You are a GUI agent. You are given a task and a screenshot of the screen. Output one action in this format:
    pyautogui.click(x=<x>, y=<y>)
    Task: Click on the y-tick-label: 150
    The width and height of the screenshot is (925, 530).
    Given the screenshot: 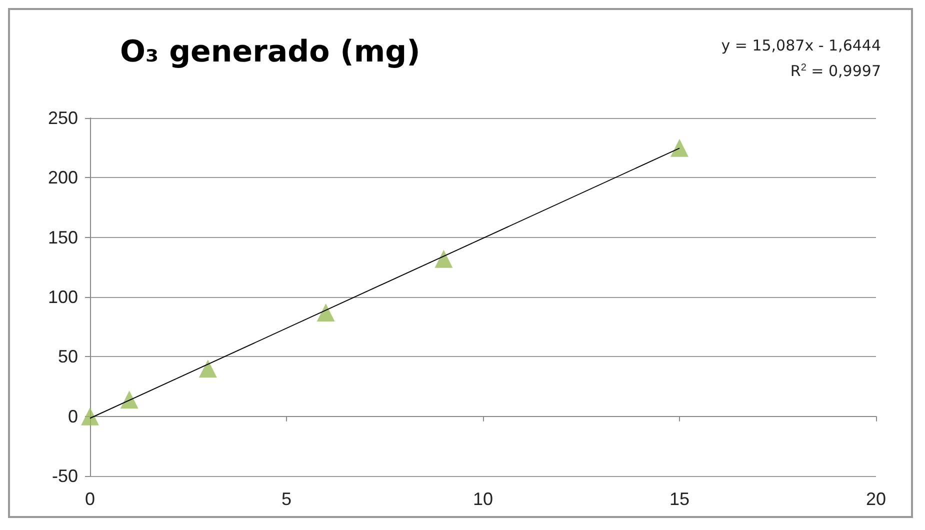 What is the action you would take?
    pyautogui.click(x=63, y=237)
    